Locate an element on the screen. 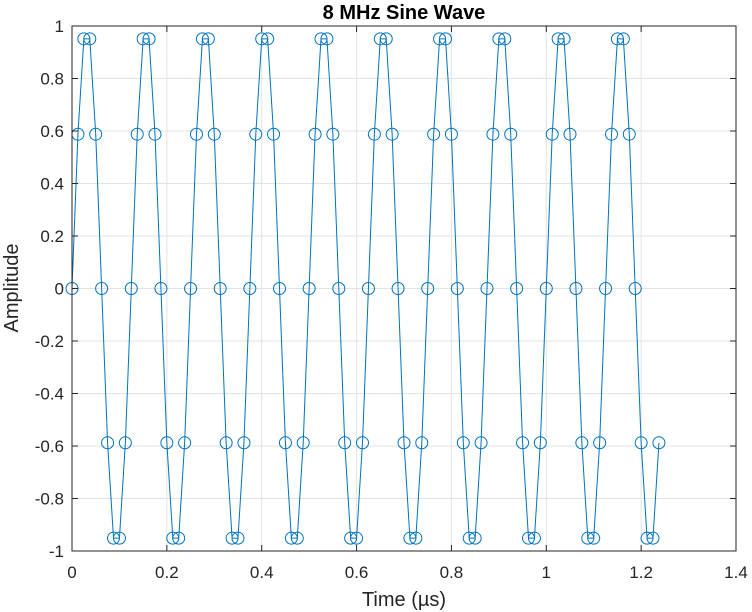  x-tick-label: 0.8 is located at coordinates (452, 572).